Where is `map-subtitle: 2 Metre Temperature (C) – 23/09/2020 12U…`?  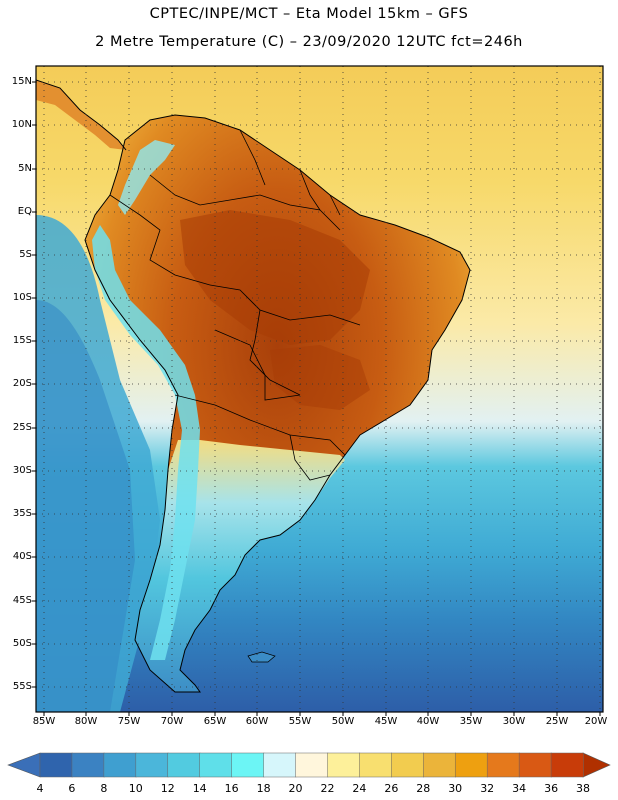 map-subtitle: 2 Metre Temperature (C) – 23/09/2020 12U… is located at coordinates (309, 42).